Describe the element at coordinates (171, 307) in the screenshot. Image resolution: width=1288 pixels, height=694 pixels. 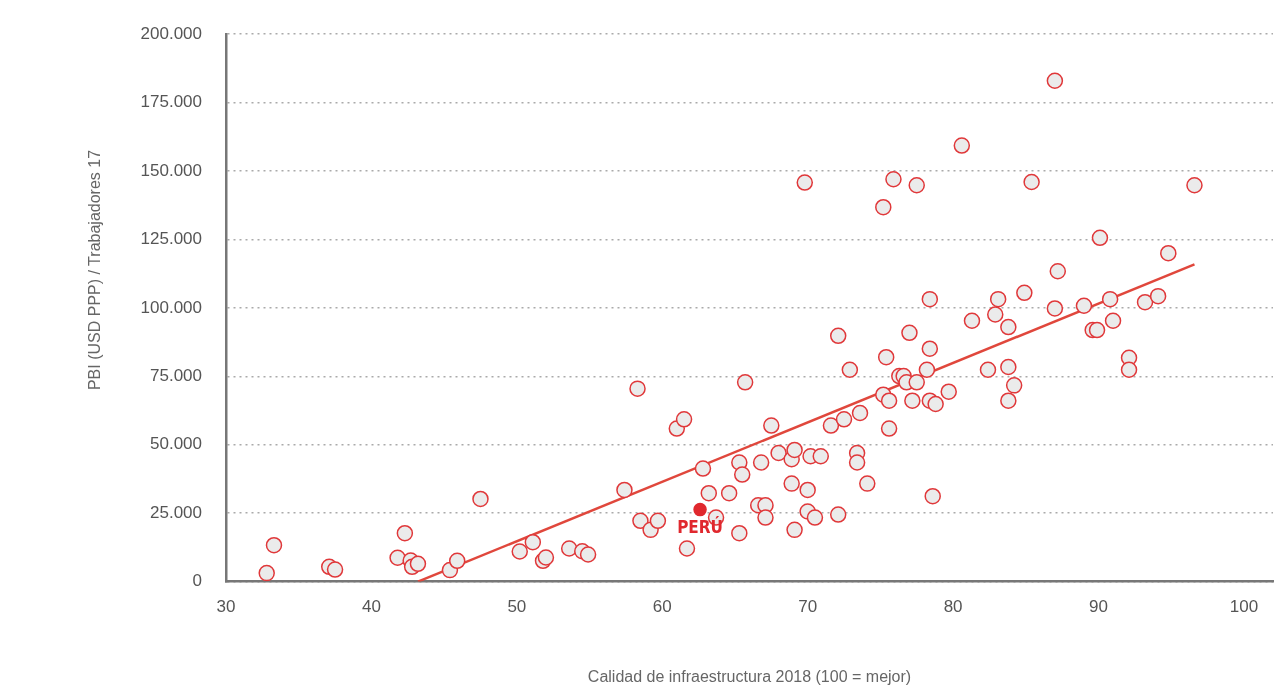
I see `y-tick-label: 100.000` at that location.